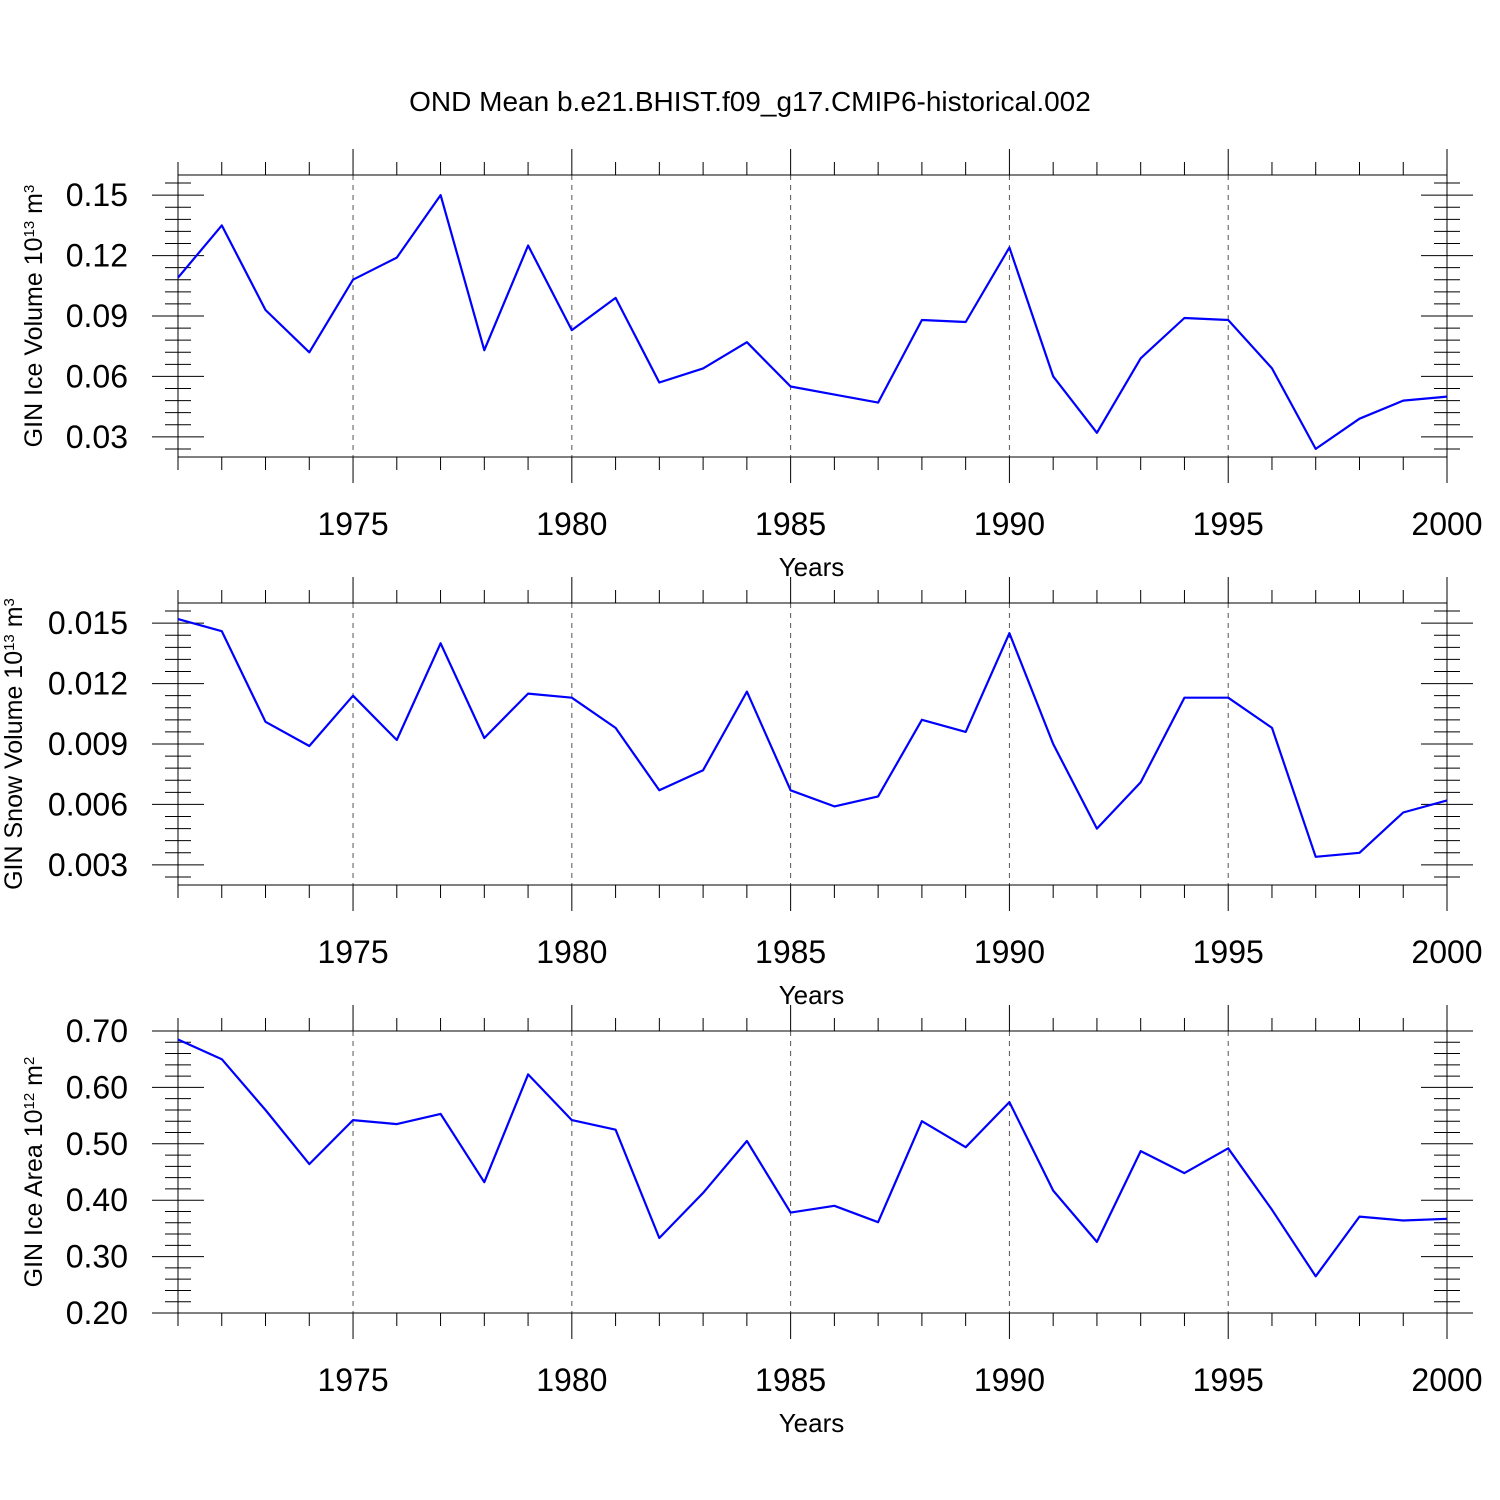 This screenshot has height=1500, width=1500. What do you see at coordinates (97, 1200) in the screenshot?
I see `y-tick-label: 0.40` at bounding box center [97, 1200].